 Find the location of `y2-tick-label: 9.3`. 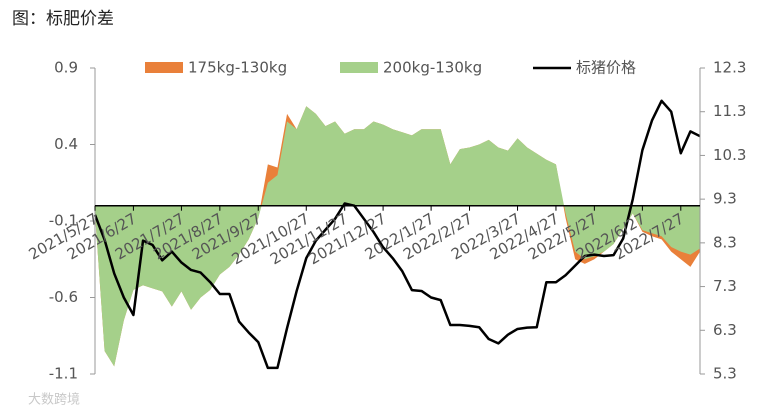

y2-tick-label: 9.3 is located at coordinates (725, 199).